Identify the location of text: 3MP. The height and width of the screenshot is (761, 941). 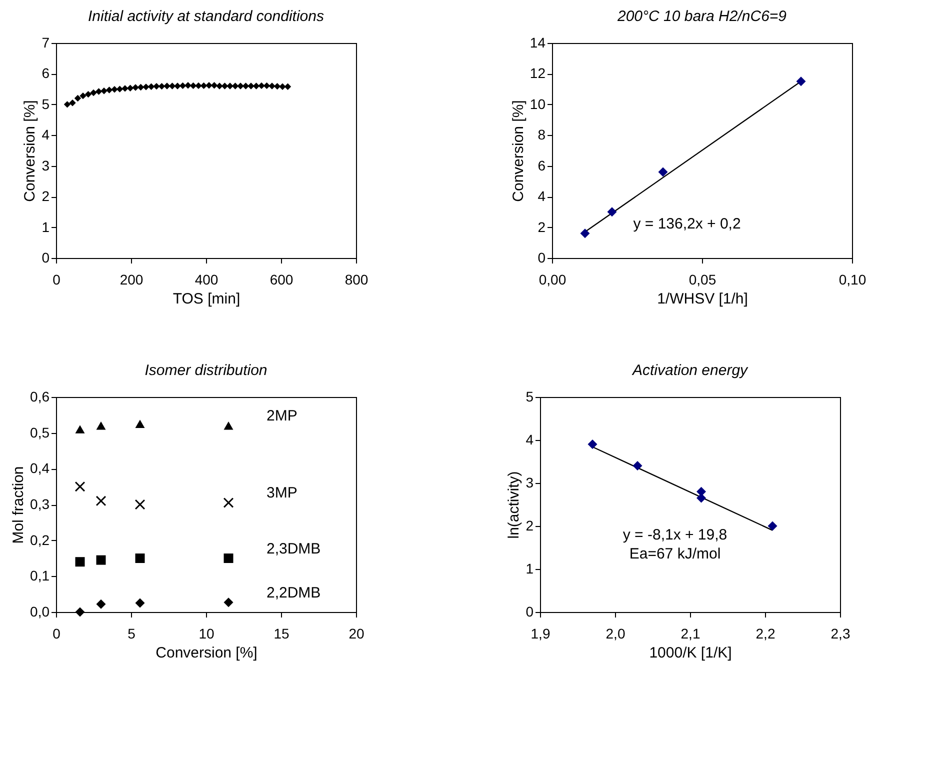
(282, 493).